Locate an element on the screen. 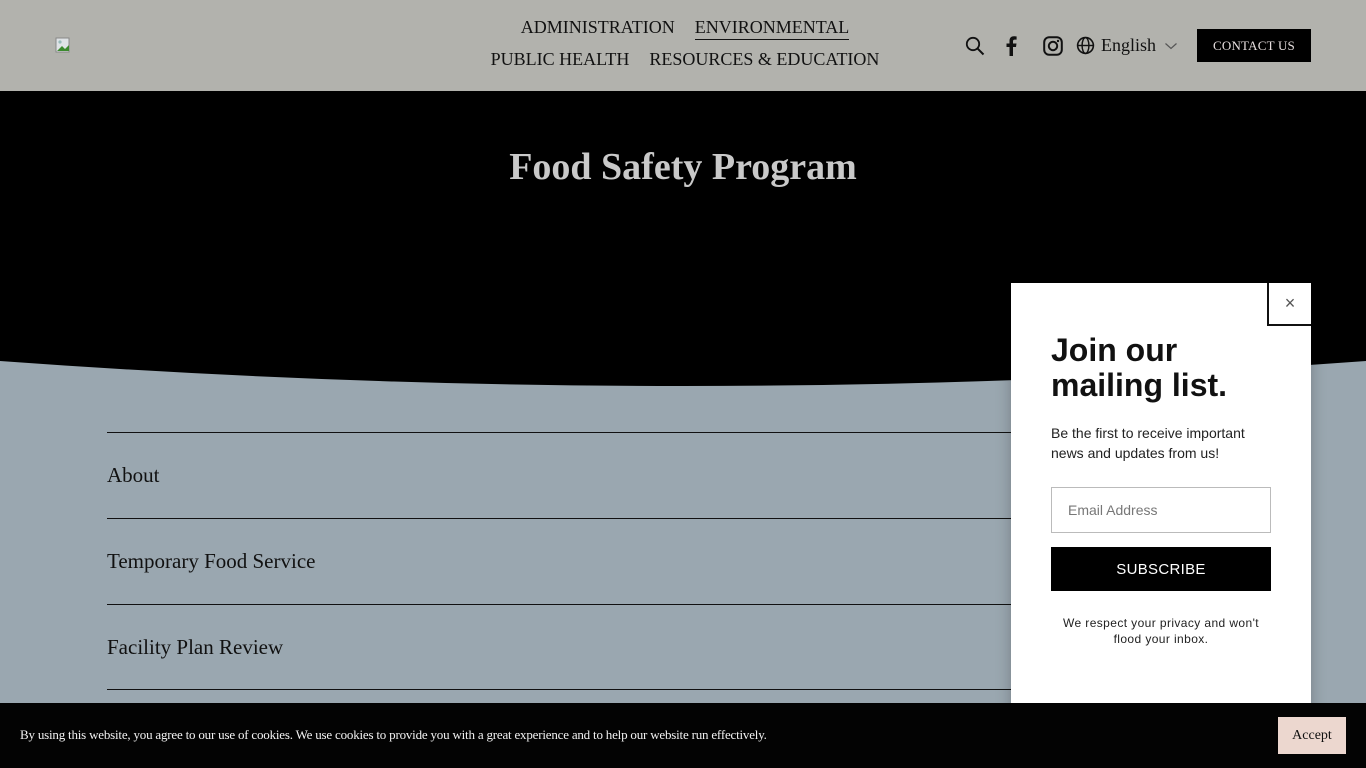 The height and width of the screenshot is (768, 1366). close-icon: × is located at coordinates (1289, 304).